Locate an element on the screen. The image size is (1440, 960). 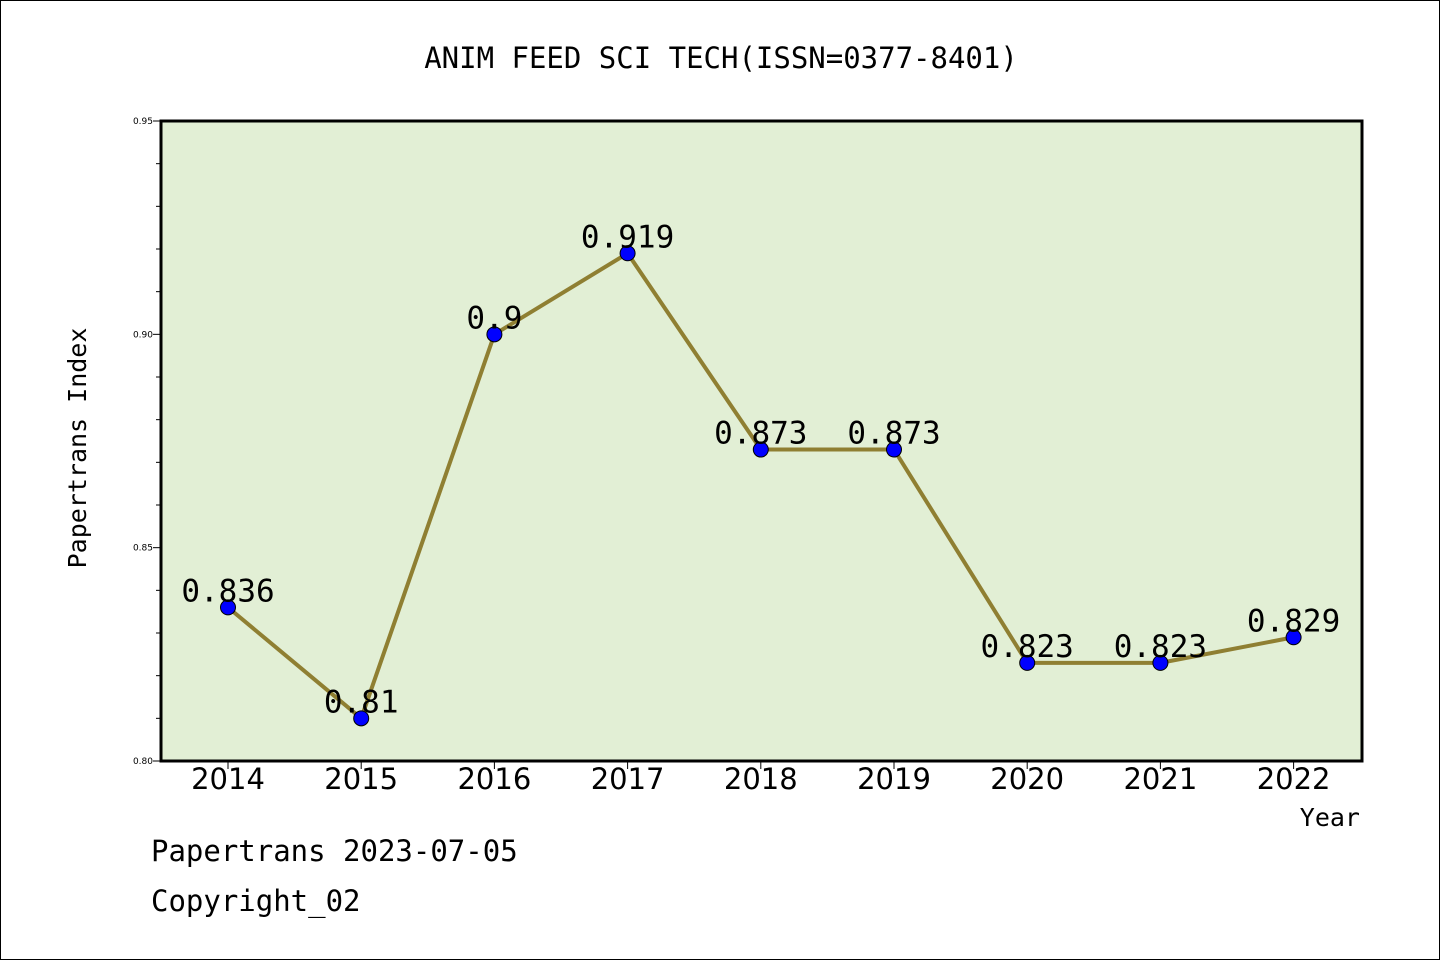
footer-date: Papertrans 2023-07-05 is located at coordinates (334, 851).